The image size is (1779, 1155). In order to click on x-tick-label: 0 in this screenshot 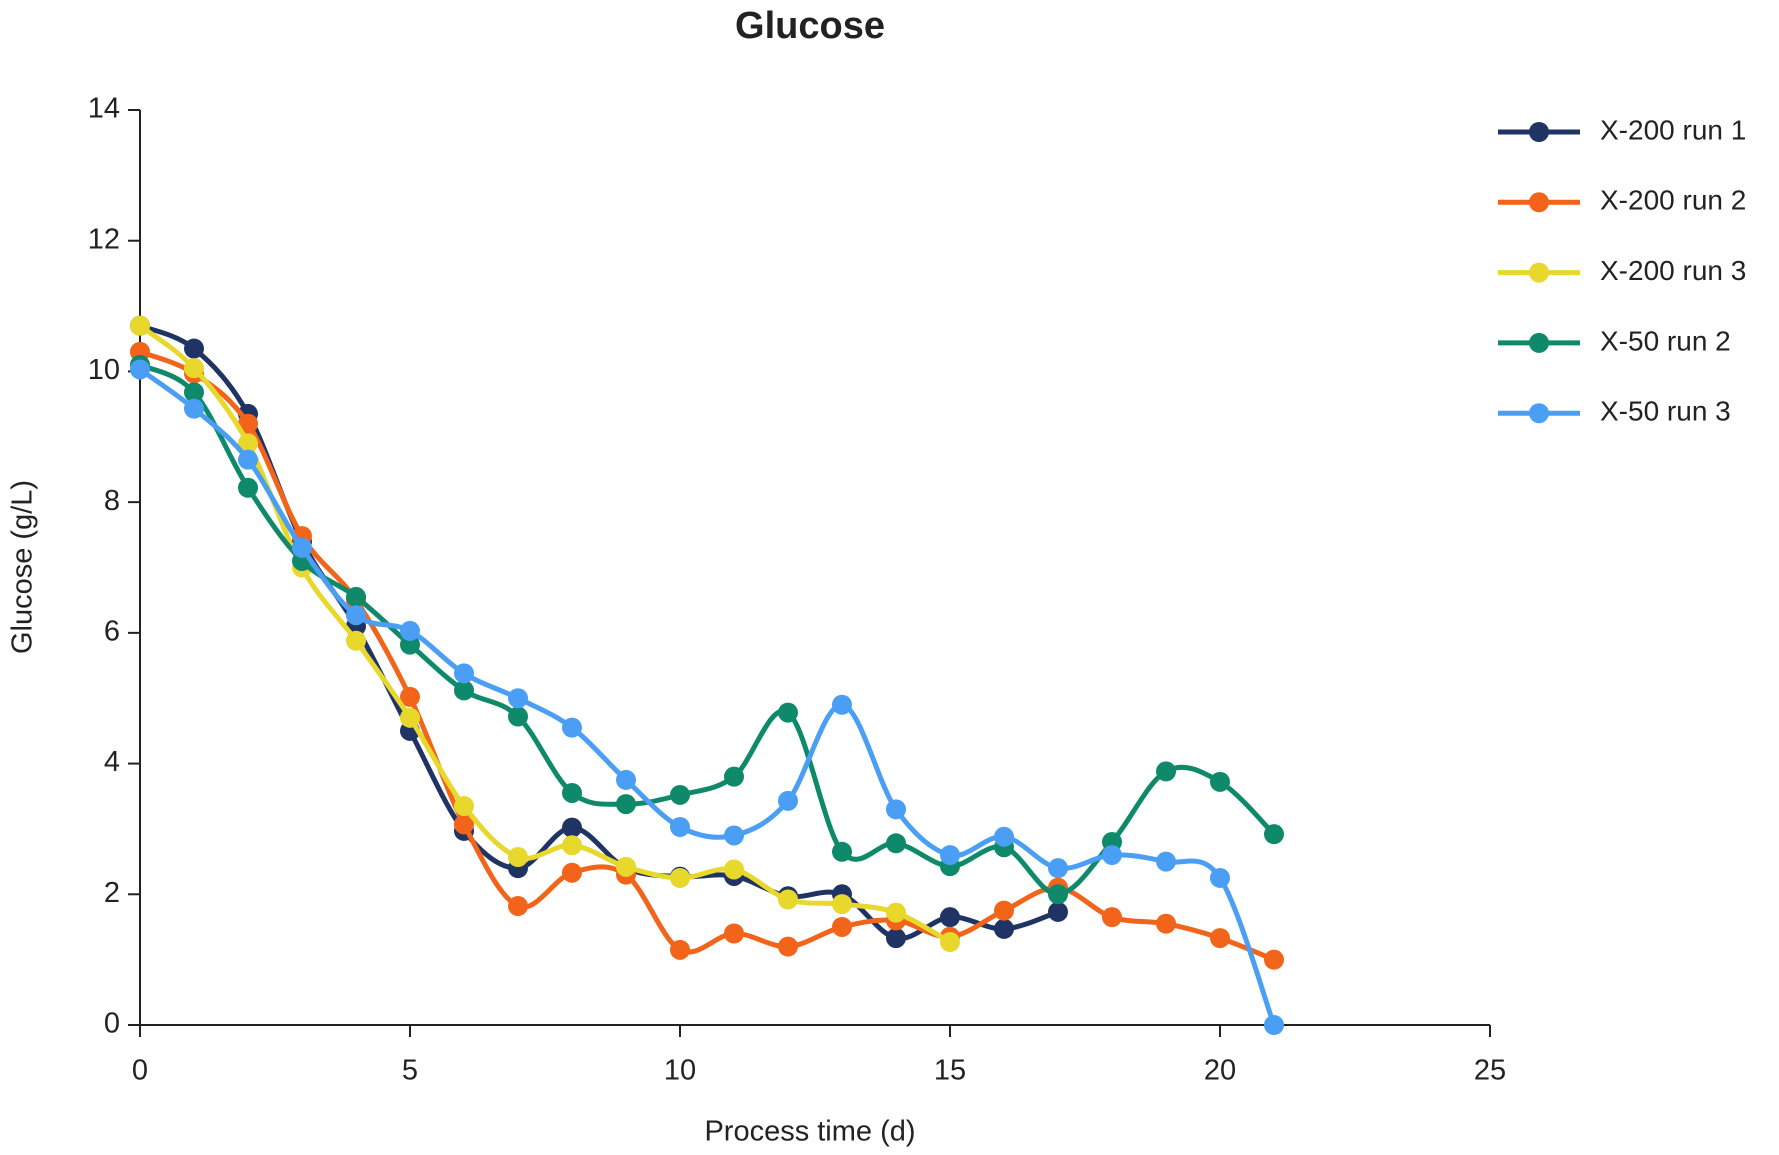, I will do `click(140, 1071)`.